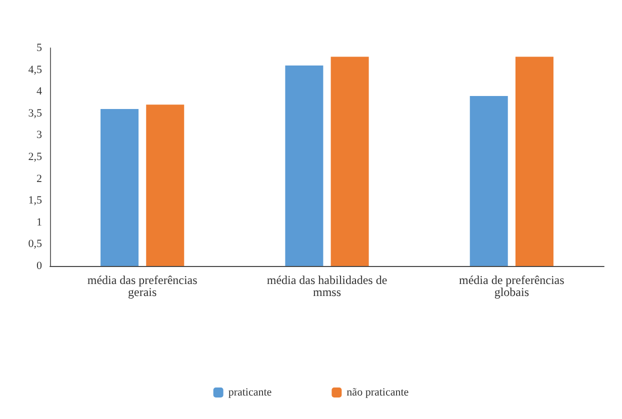 Image resolution: width=622 pixels, height=419 pixels. Describe the element at coordinates (35, 157) in the screenshot. I see `y-tick-label: 2,5` at that location.